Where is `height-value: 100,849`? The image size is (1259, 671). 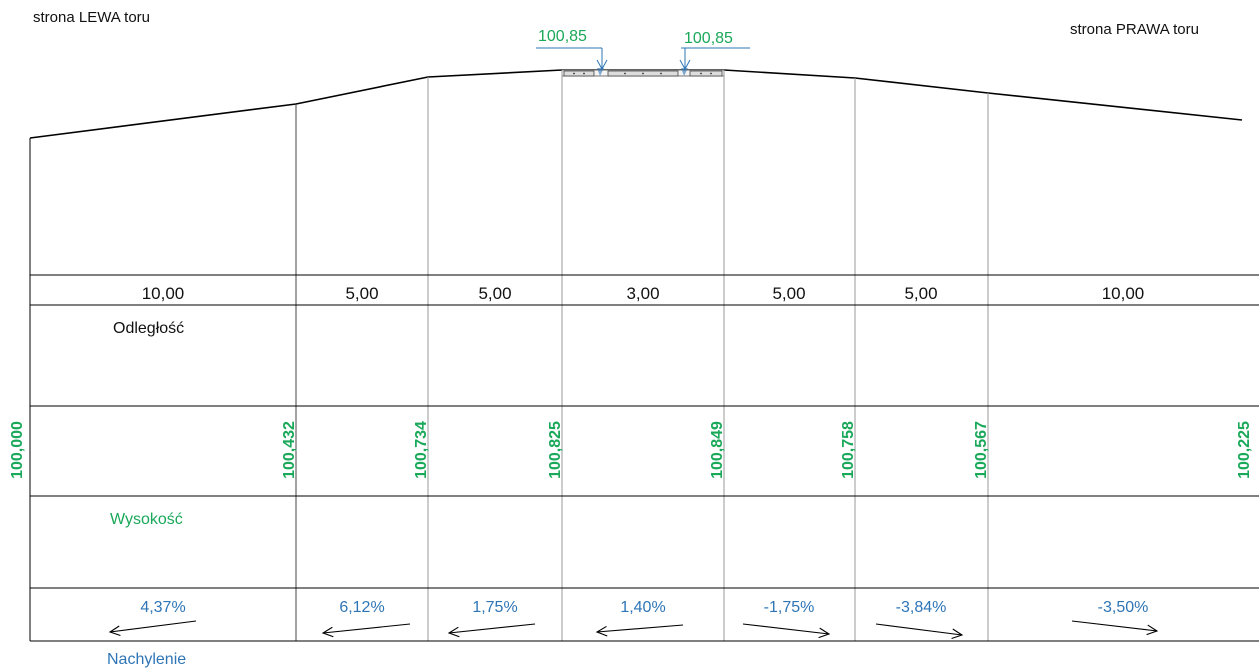 height-value: 100,849 is located at coordinates (717, 450).